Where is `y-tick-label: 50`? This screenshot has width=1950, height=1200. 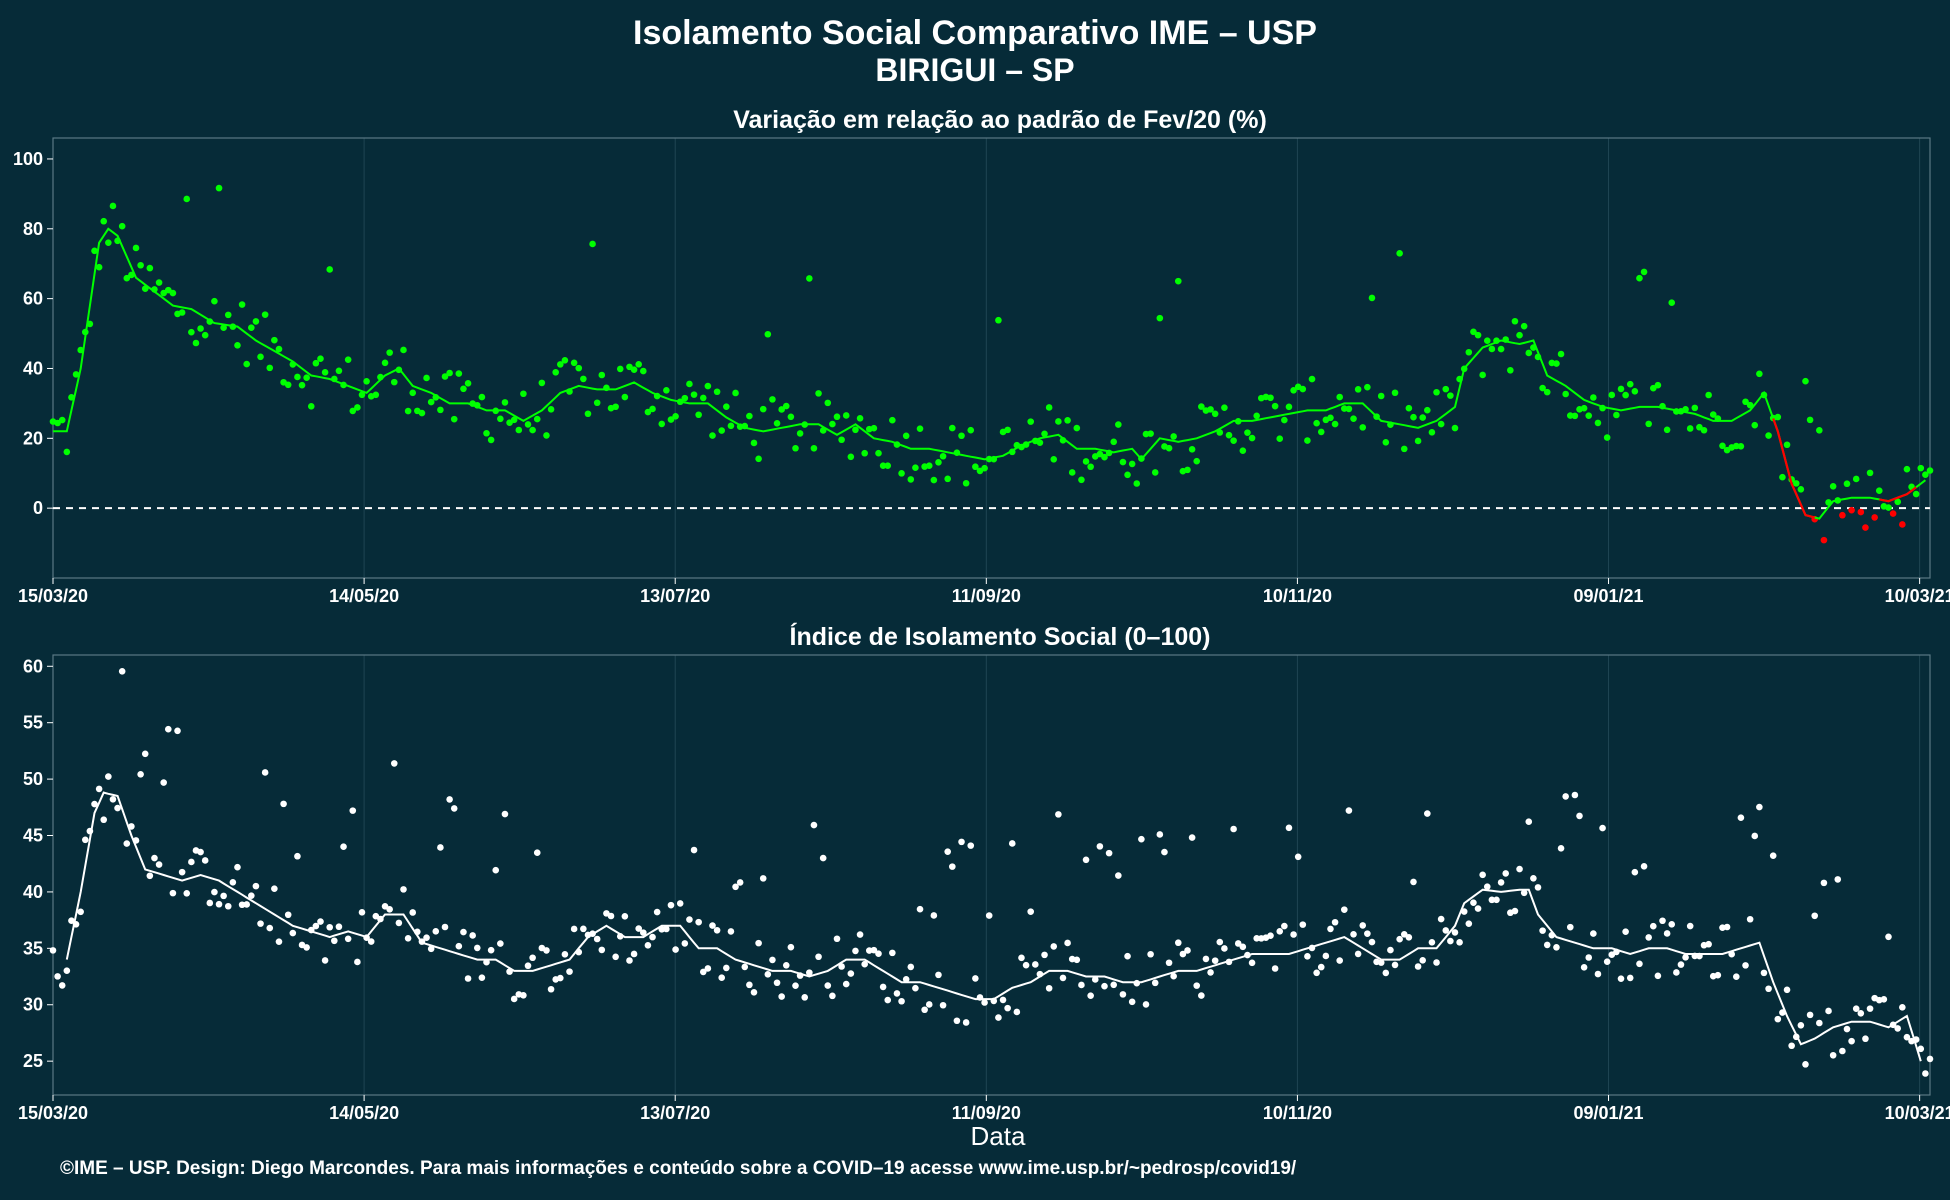 y-tick-label: 50 is located at coordinates (33, 779).